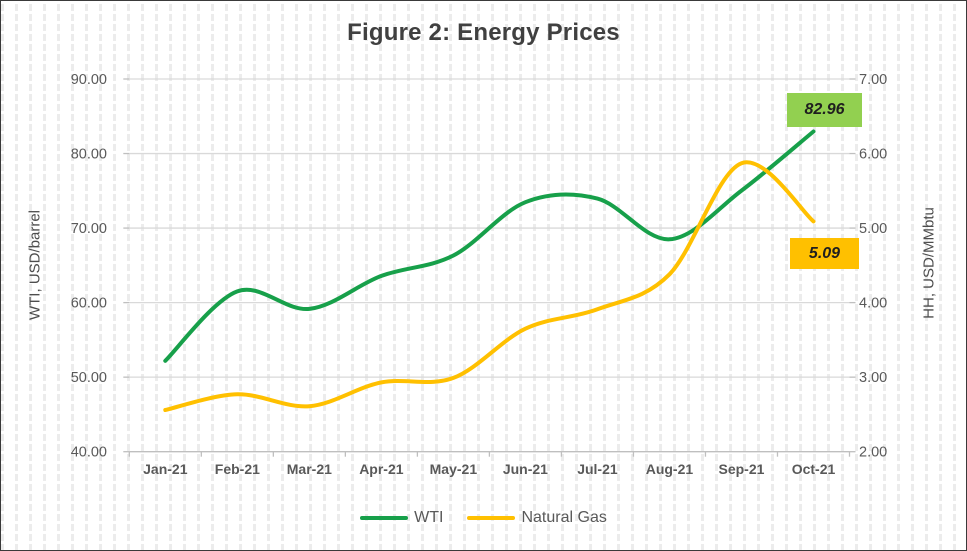  What do you see at coordinates (824, 253) in the screenshot?
I see `data-label-natural-gas: 5.09` at bounding box center [824, 253].